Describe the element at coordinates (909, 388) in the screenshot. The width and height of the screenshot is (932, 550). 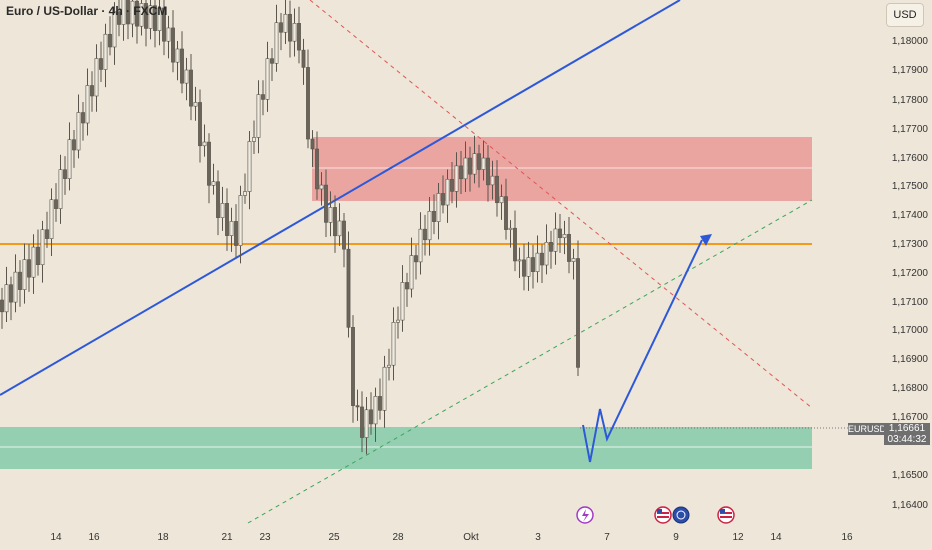
I see `price-tick: 1,16800` at that location.